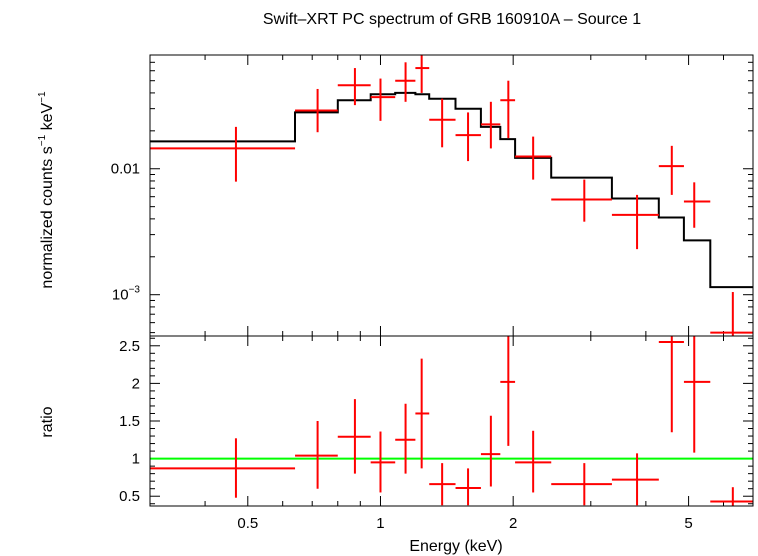 This screenshot has height=556, width=758. I want to click on spectrum-y-tick-label: 0.01, so click(125, 169).